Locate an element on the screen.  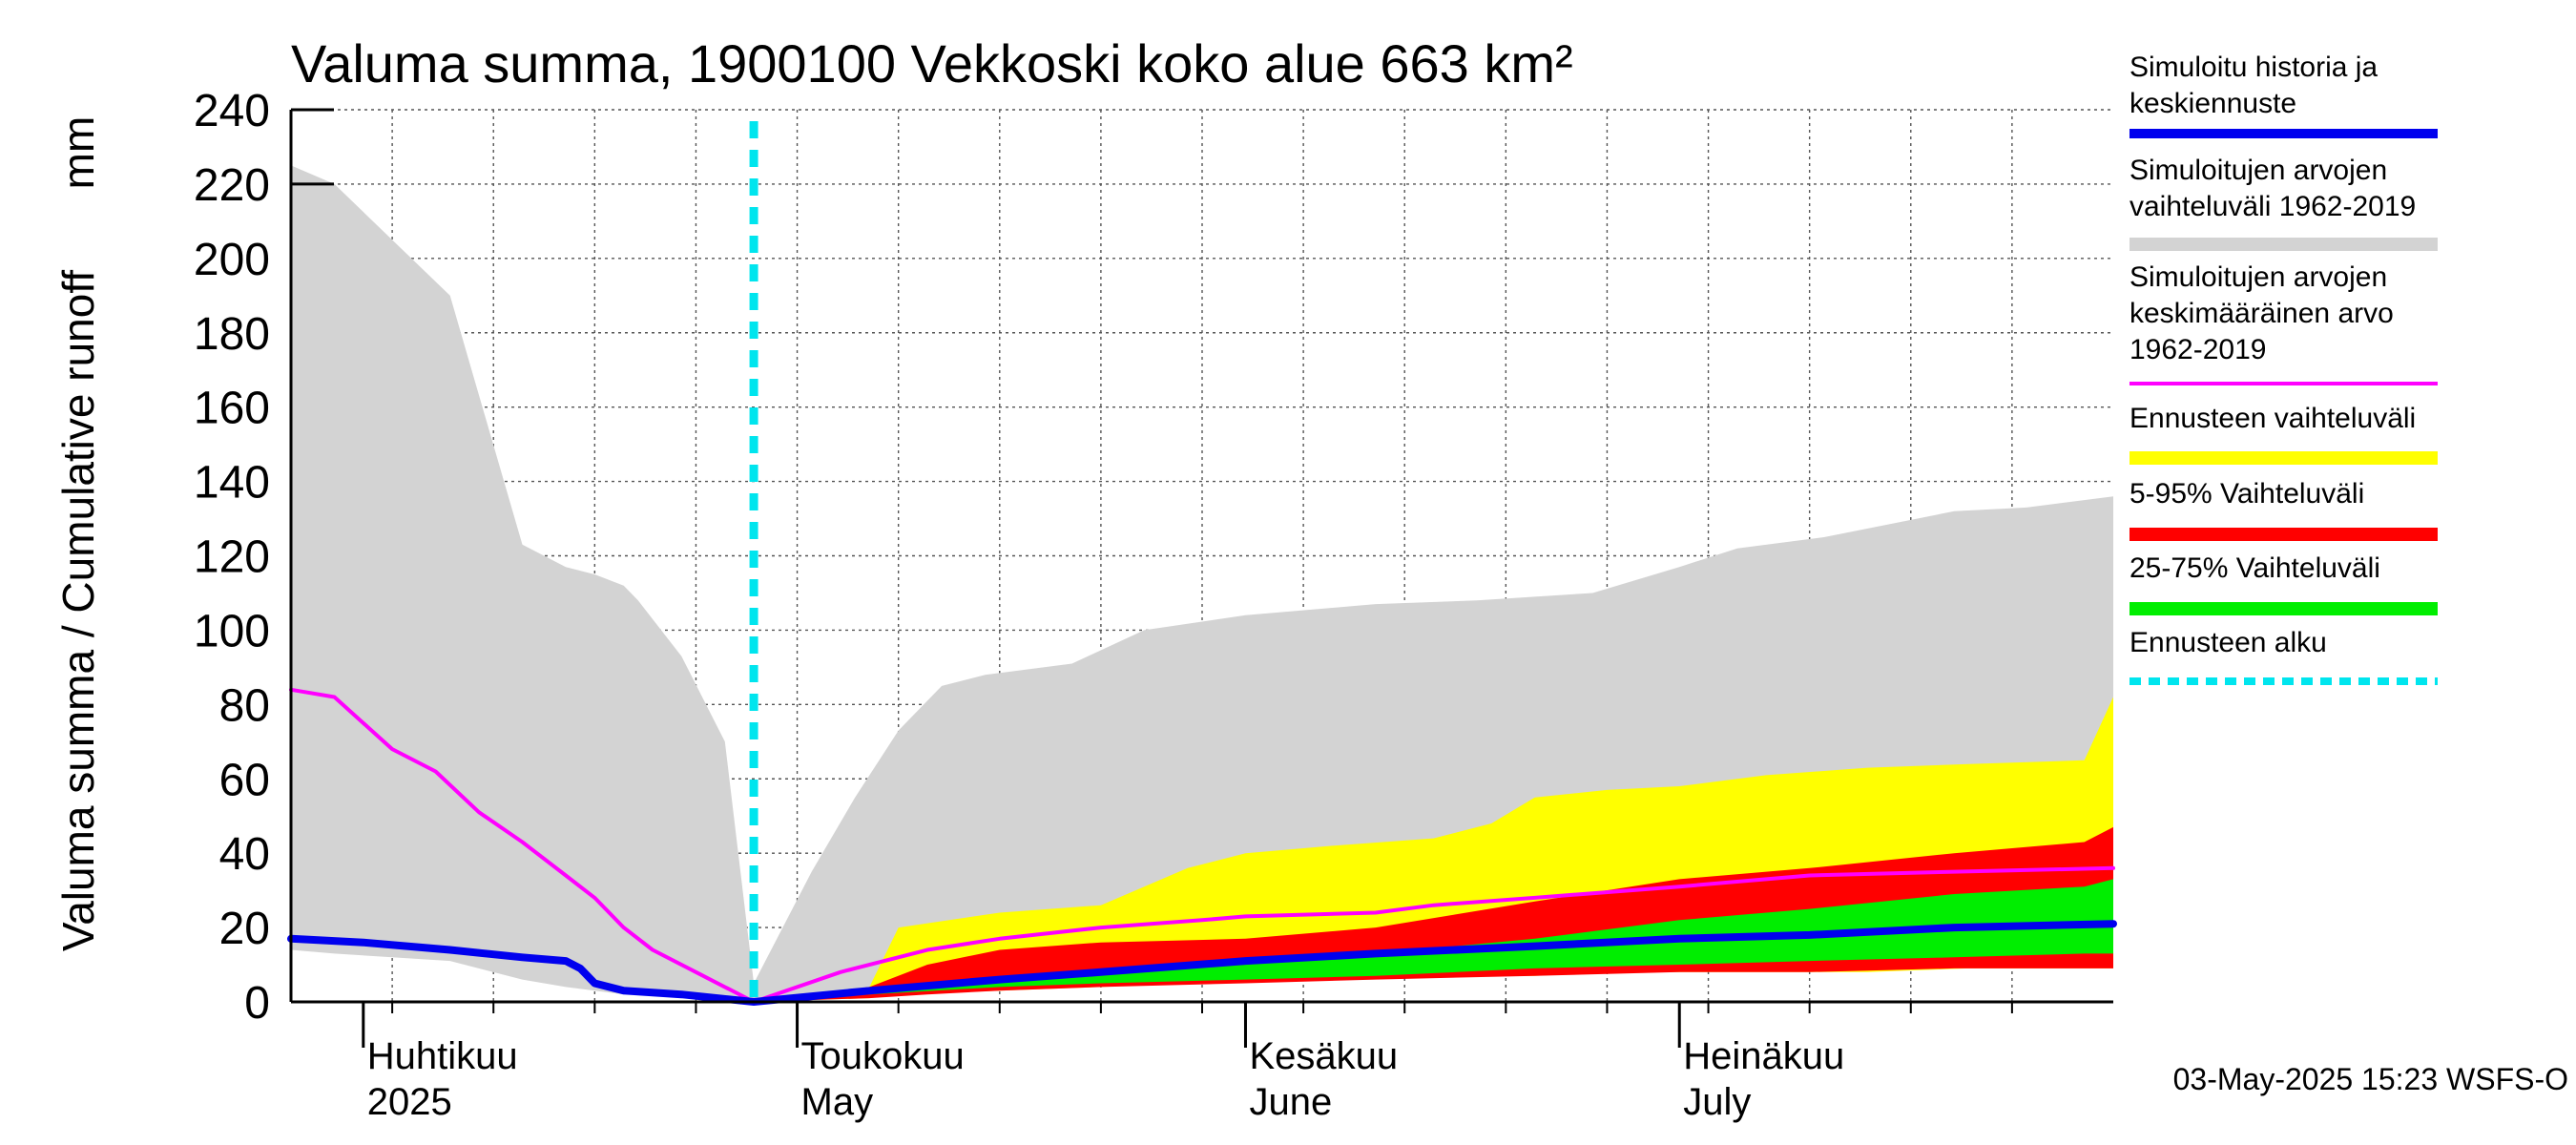
legend-label-p25-75: 25-75% Vaihteluväli is located at coordinates (2254, 568).